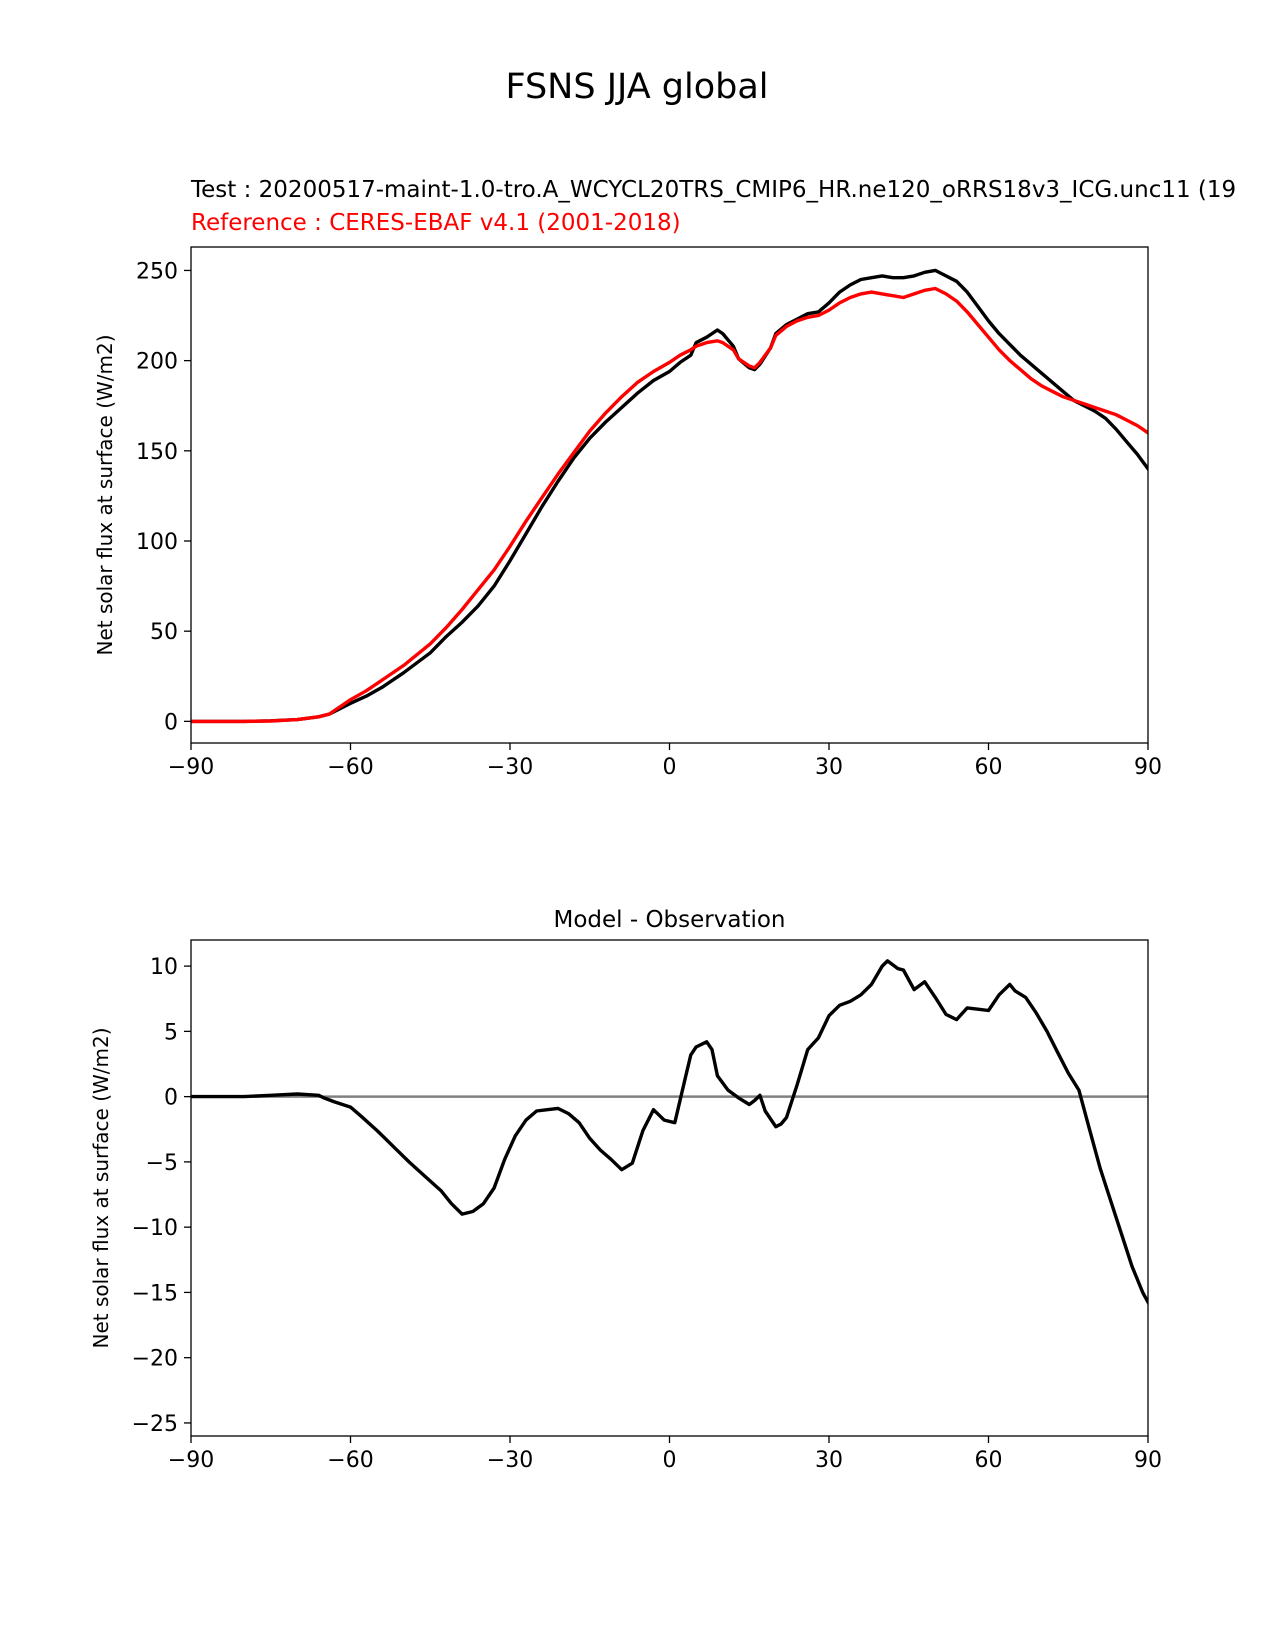 The height and width of the screenshot is (1650, 1275). What do you see at coordinates (157, 542) in the screenshot?
I see `y-tick-label: 100` at bounding box center [157, 542].